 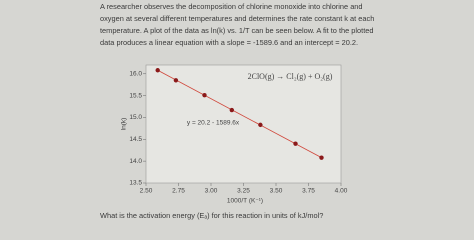 I want to click on y-tick-label: 15.0, so click(x=135, y=117).